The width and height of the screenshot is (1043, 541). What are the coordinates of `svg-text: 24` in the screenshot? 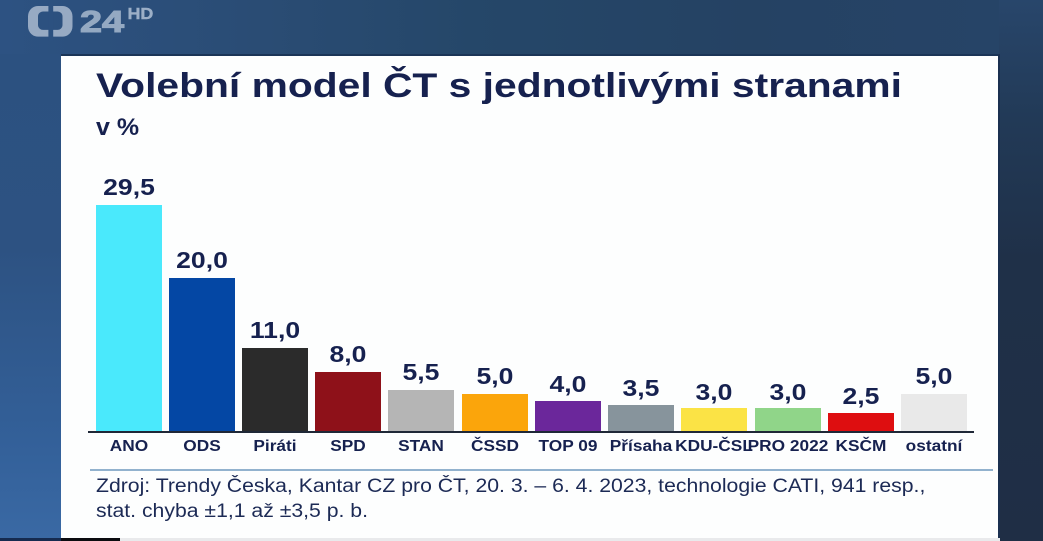 It's located at (102, 22).